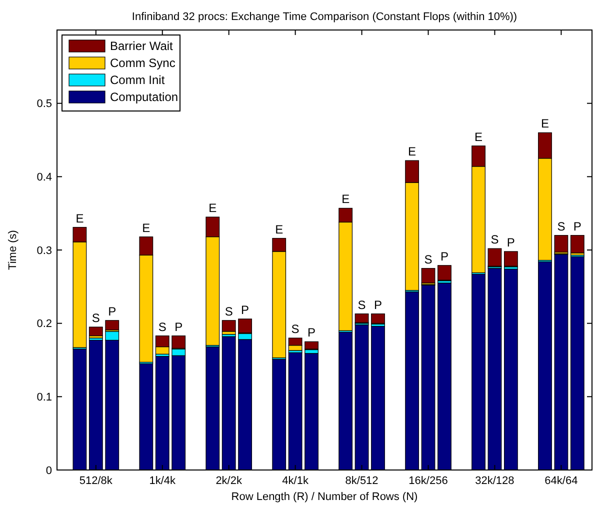  What do you see at coordinates (325, 17) in the screenshot?
I see `chart-title: Infiniband 32 procs: Exchange Time Comparison (Constant Flops (within 10%))` at bounding box center [325, 17].